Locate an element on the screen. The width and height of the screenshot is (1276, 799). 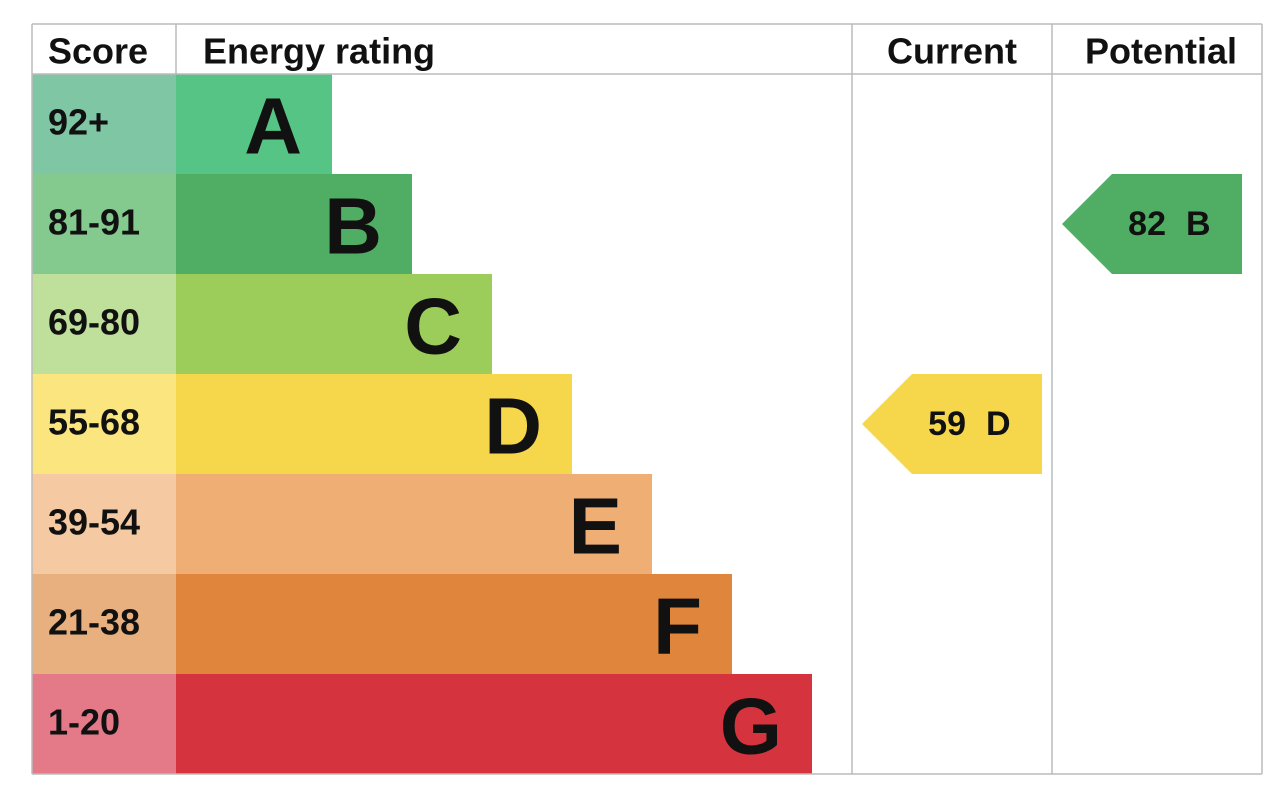
current-arrow is located at coordinates (952, 424).